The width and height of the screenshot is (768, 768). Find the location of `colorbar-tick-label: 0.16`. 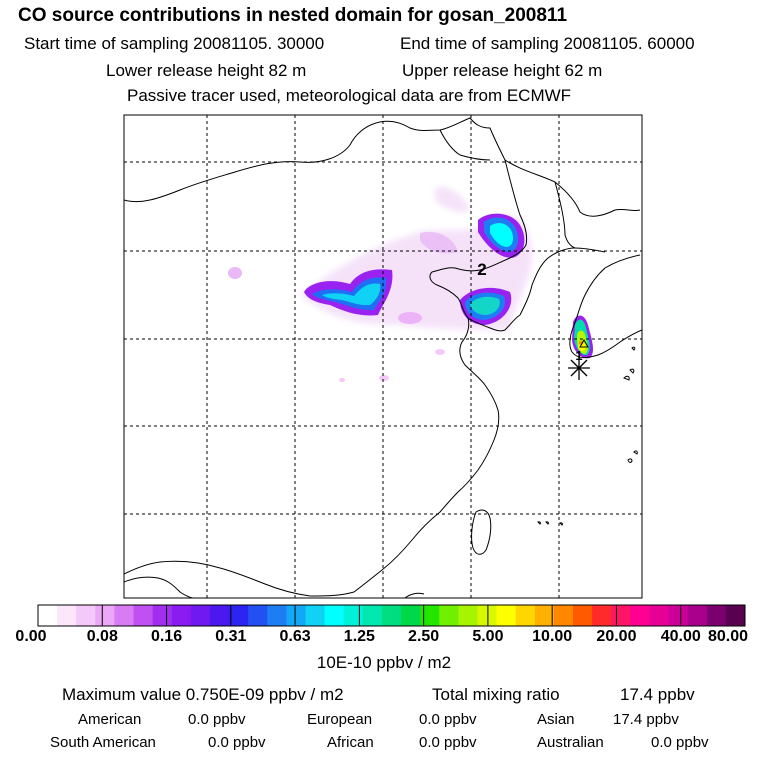

colorbar-tick-label: 0.16 is located at coordinates (166, 636).